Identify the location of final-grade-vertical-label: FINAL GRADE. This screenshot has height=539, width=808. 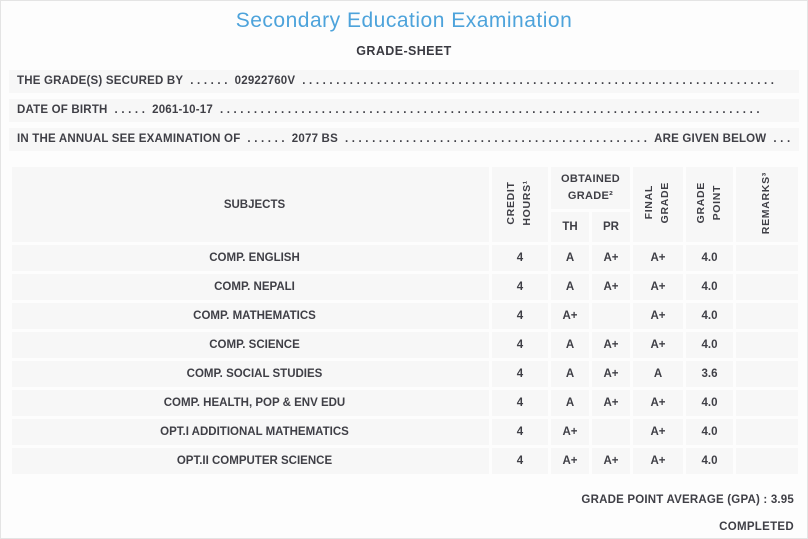
(657, 203).